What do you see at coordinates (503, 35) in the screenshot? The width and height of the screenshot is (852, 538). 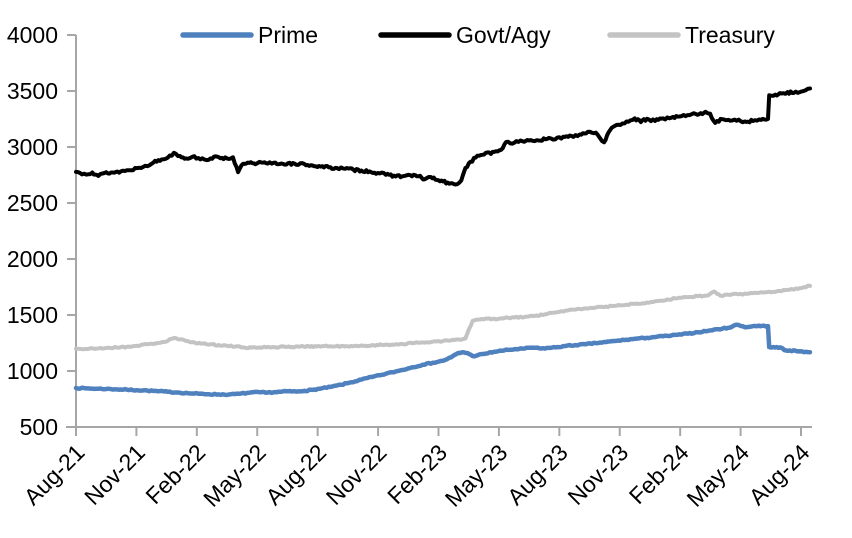 I see `legend-label-govt-agy: Govt/Agy` at bounding box center [503, 35].